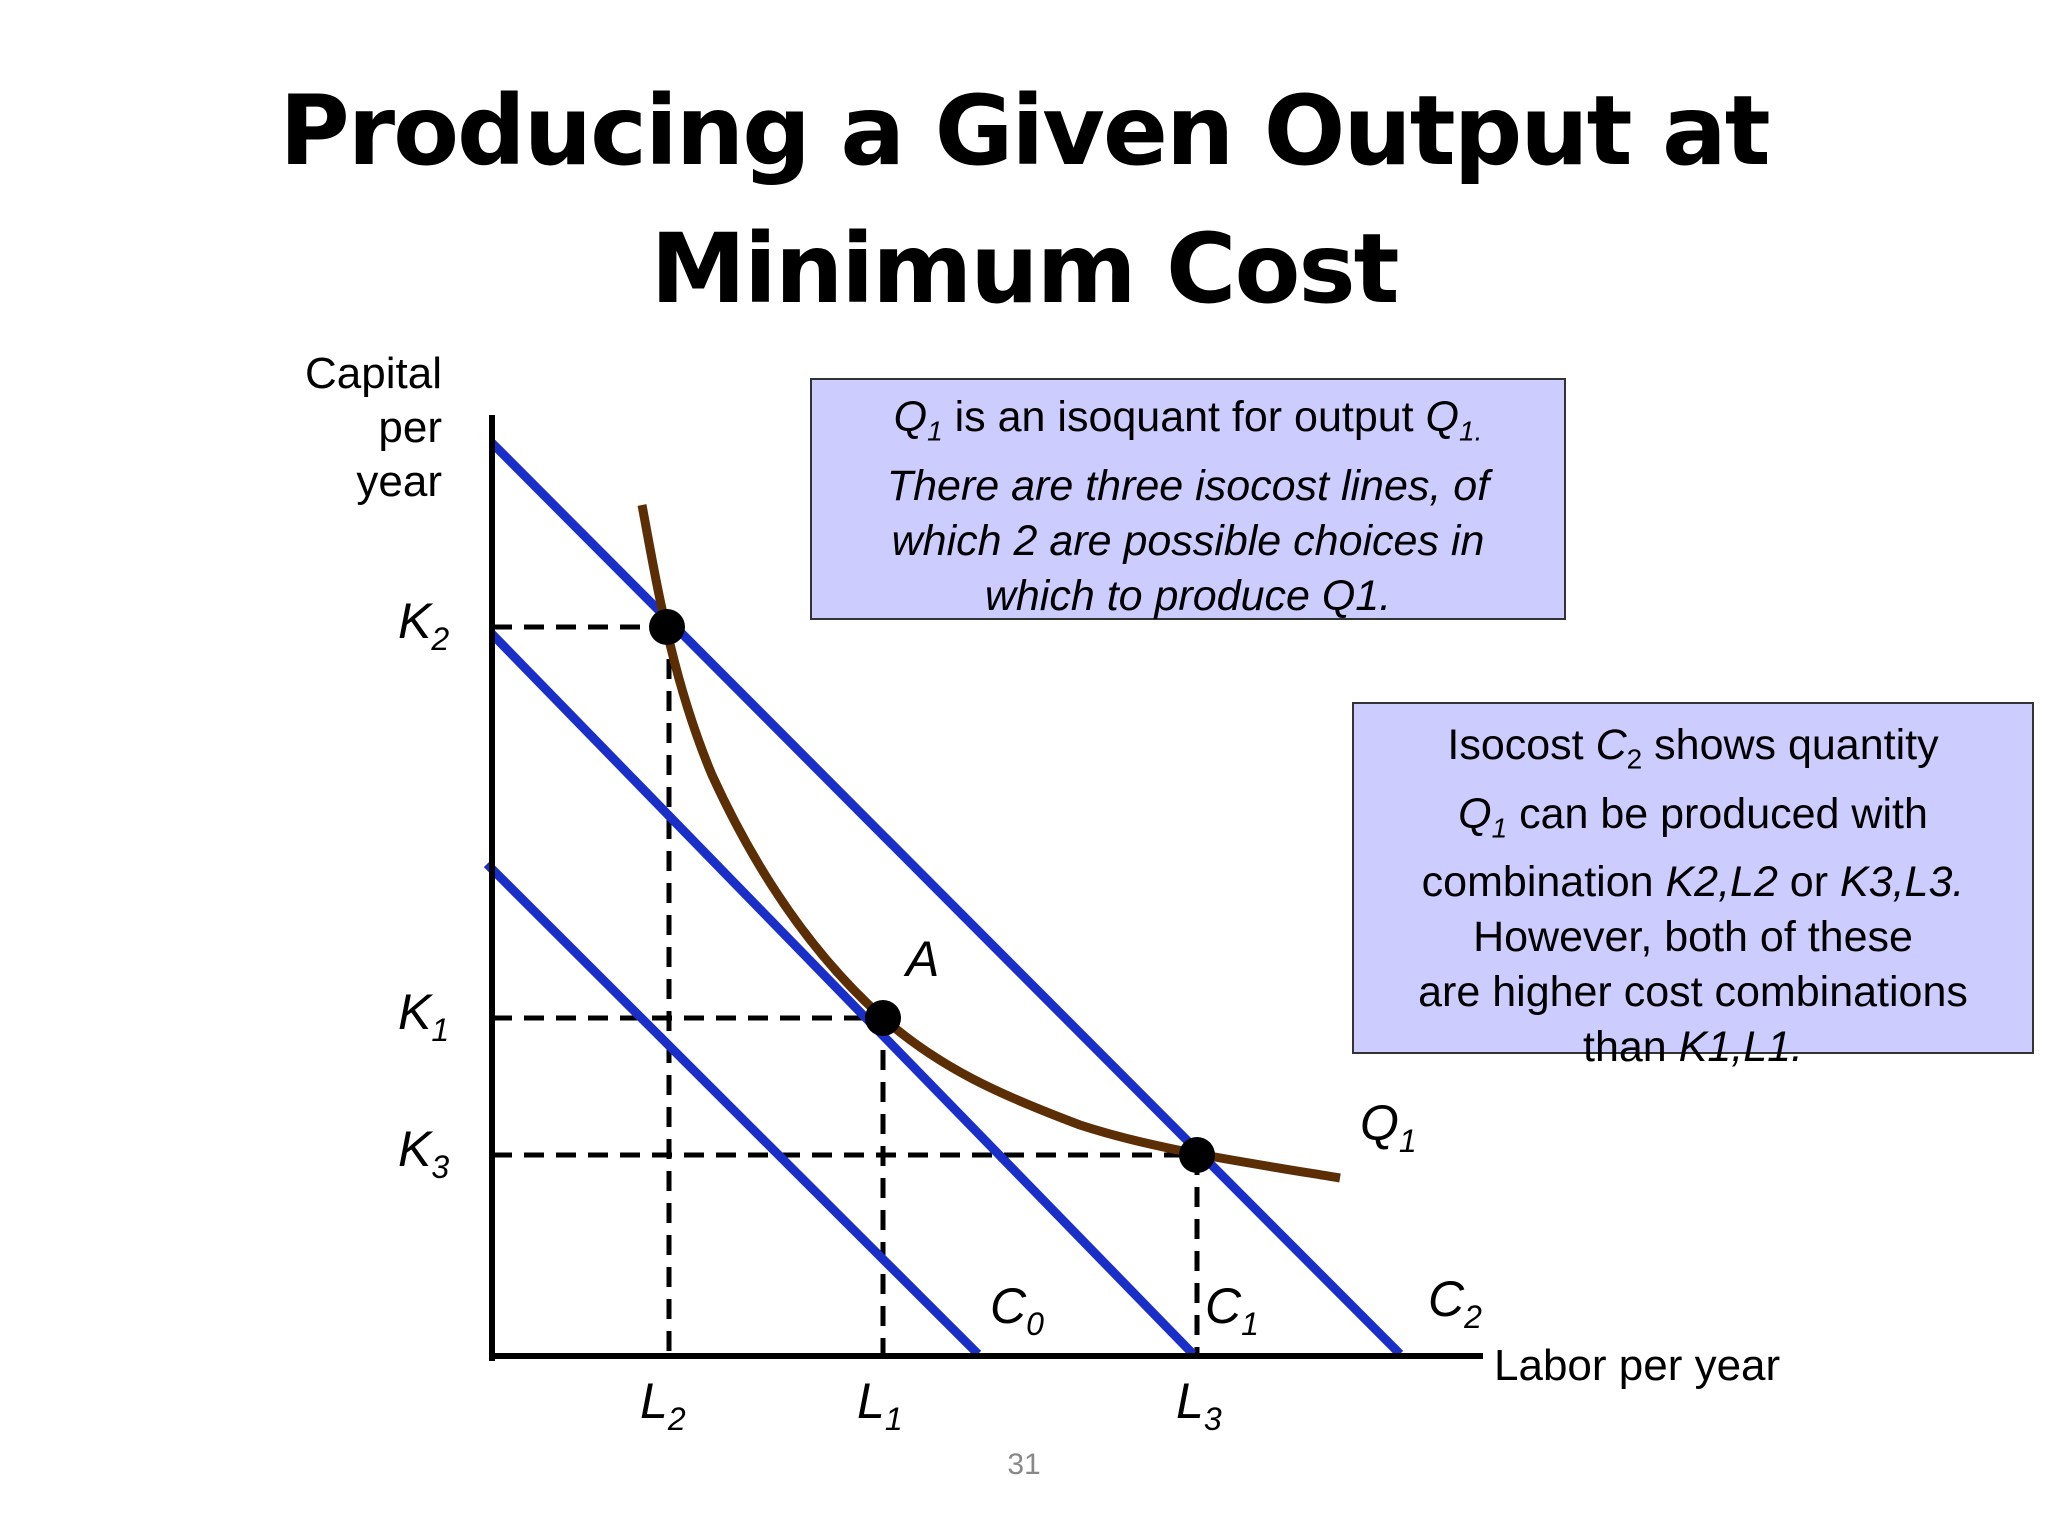 The height and width of the screenshot is (1536, 2048). What do you see at coordinates (373, 373) in the screenshot?
I see `y-axis-label-line-1: Capital` at bounding box center [373, 373].